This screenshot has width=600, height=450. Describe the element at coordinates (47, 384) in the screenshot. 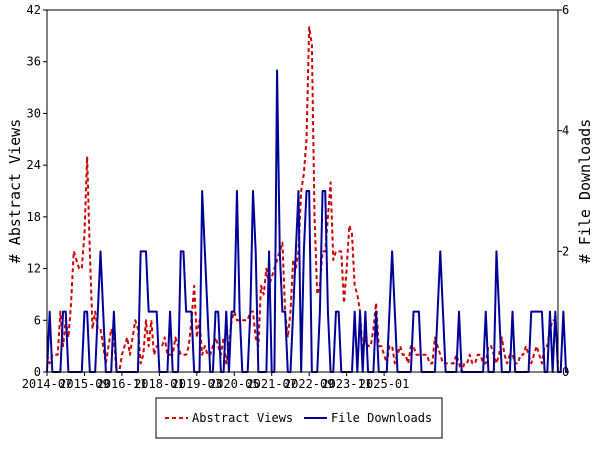

I see `x-tick-label: 2014-07` at that location.